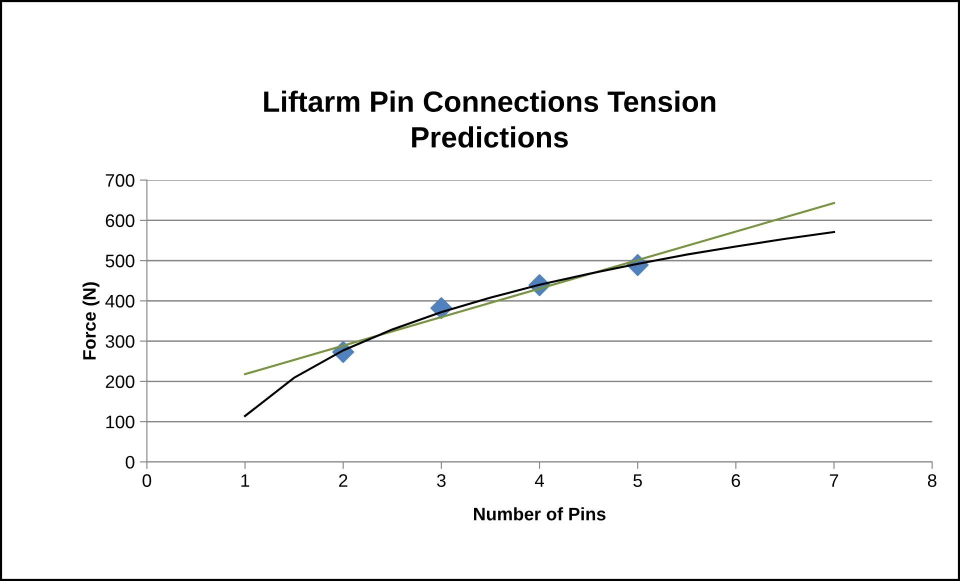  Describe the element at coordinates (245, 480) in the screenshot. I see `x-tick-label: 1` at that location.